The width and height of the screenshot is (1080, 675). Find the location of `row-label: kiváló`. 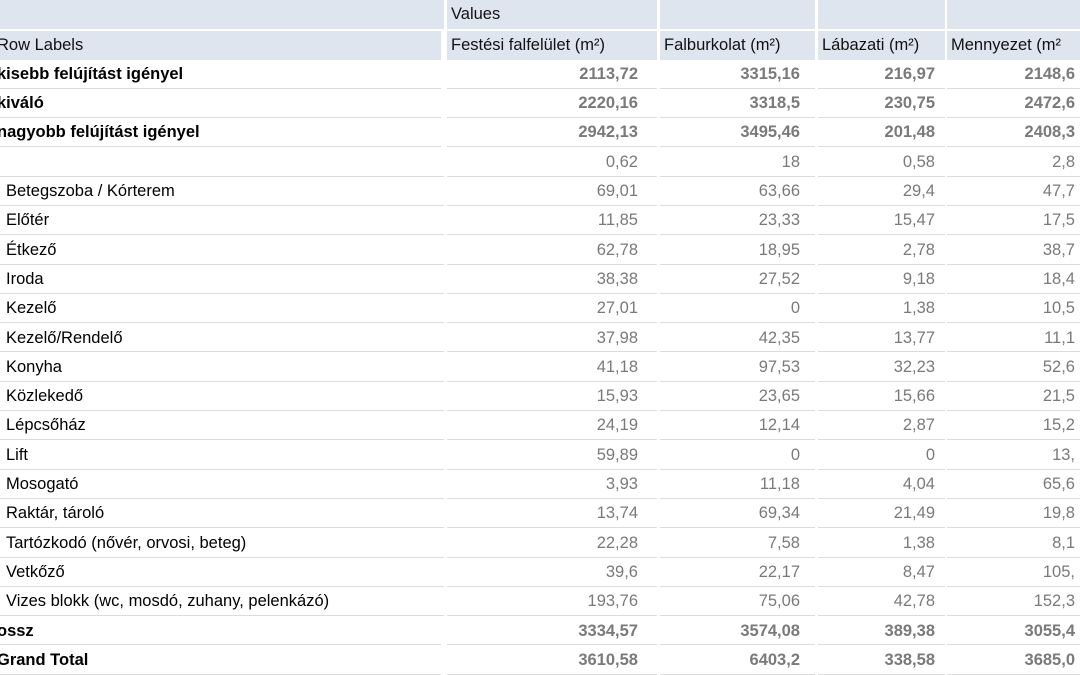

row-label: kiváló is located at coordinates (220, 104).